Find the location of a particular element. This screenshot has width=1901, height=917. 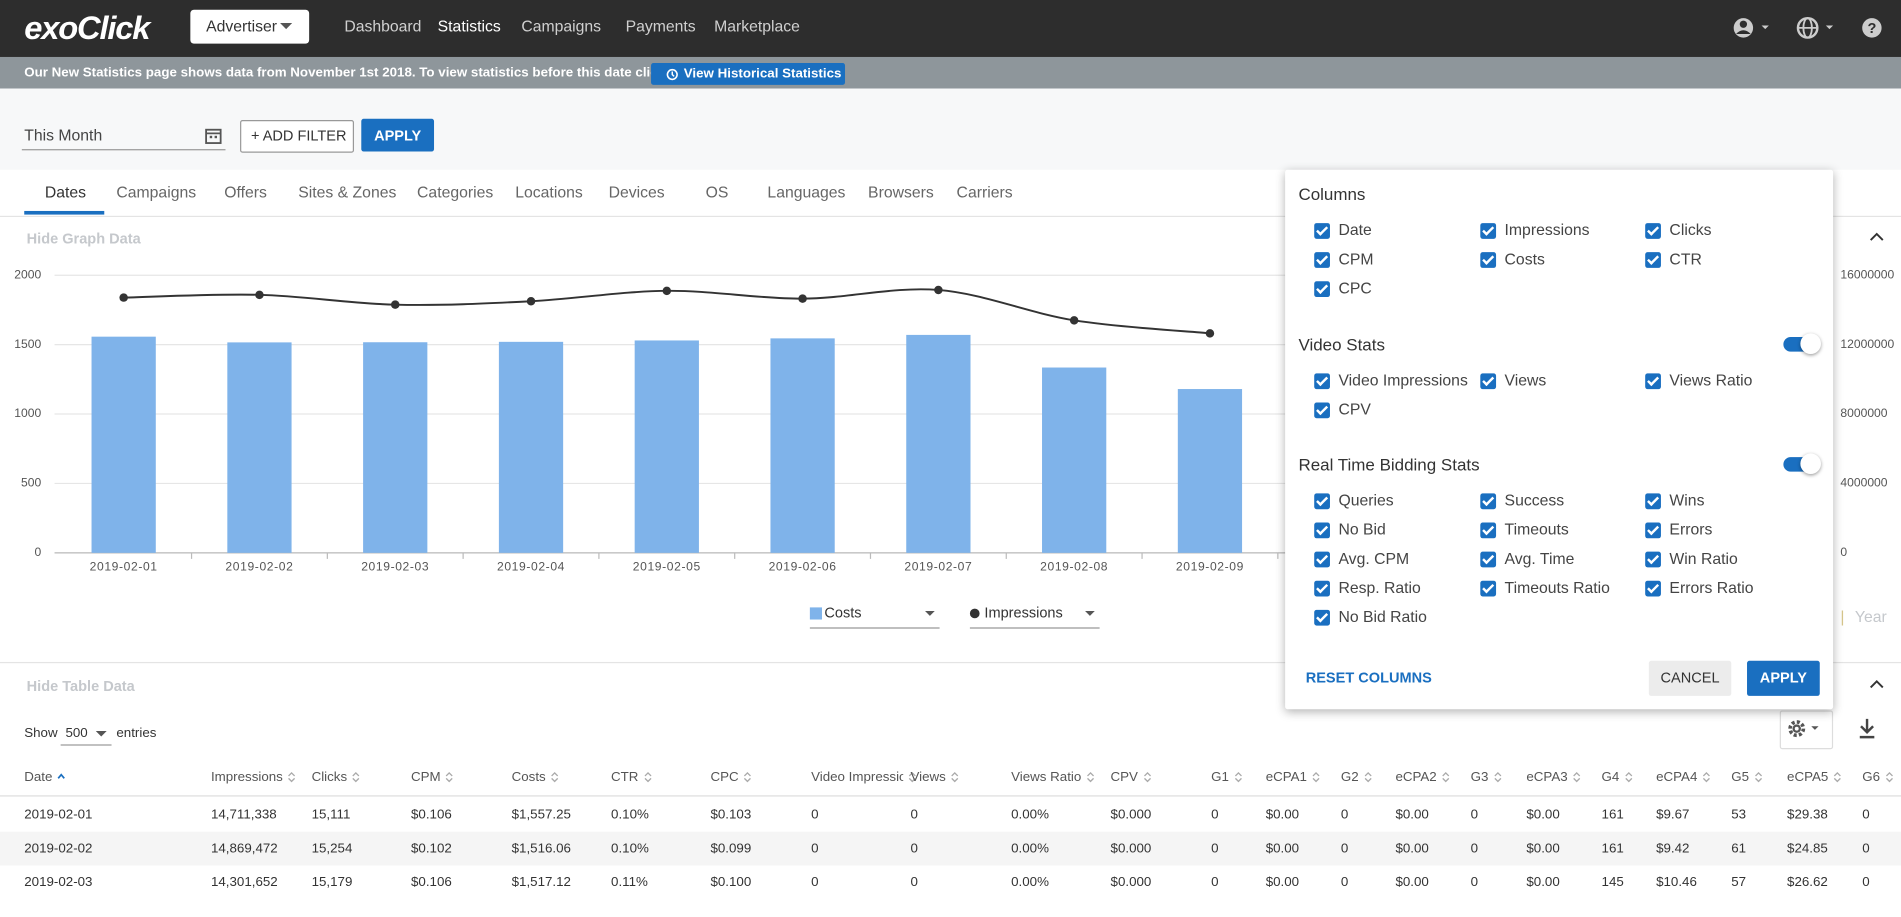

column-option: Timeouts is located at coordinates (1536, 529).